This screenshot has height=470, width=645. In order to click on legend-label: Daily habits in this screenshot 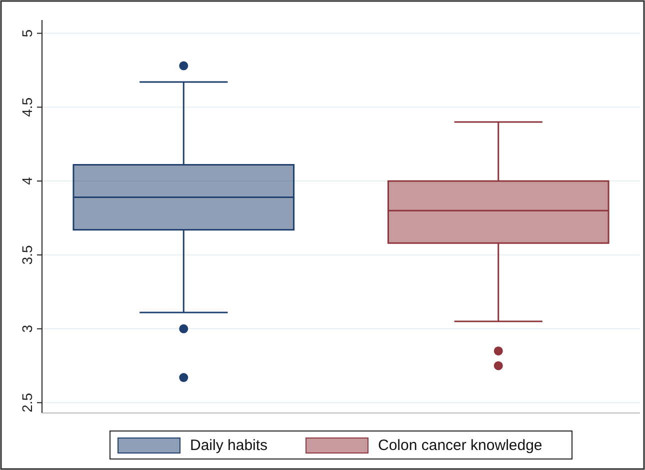, I will do `click(229, 445)`.